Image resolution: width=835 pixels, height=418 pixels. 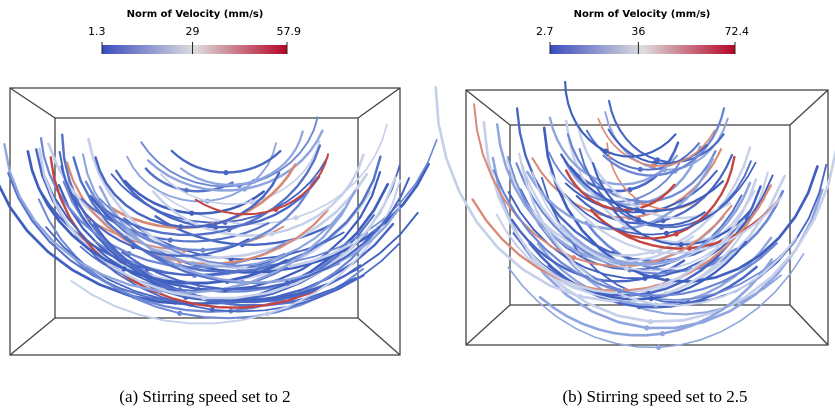 What do you see at coordinates (97, 31) in the screenshot?
I see `colorbar-tick-label: 1.3` at bounding box center [97, 31].